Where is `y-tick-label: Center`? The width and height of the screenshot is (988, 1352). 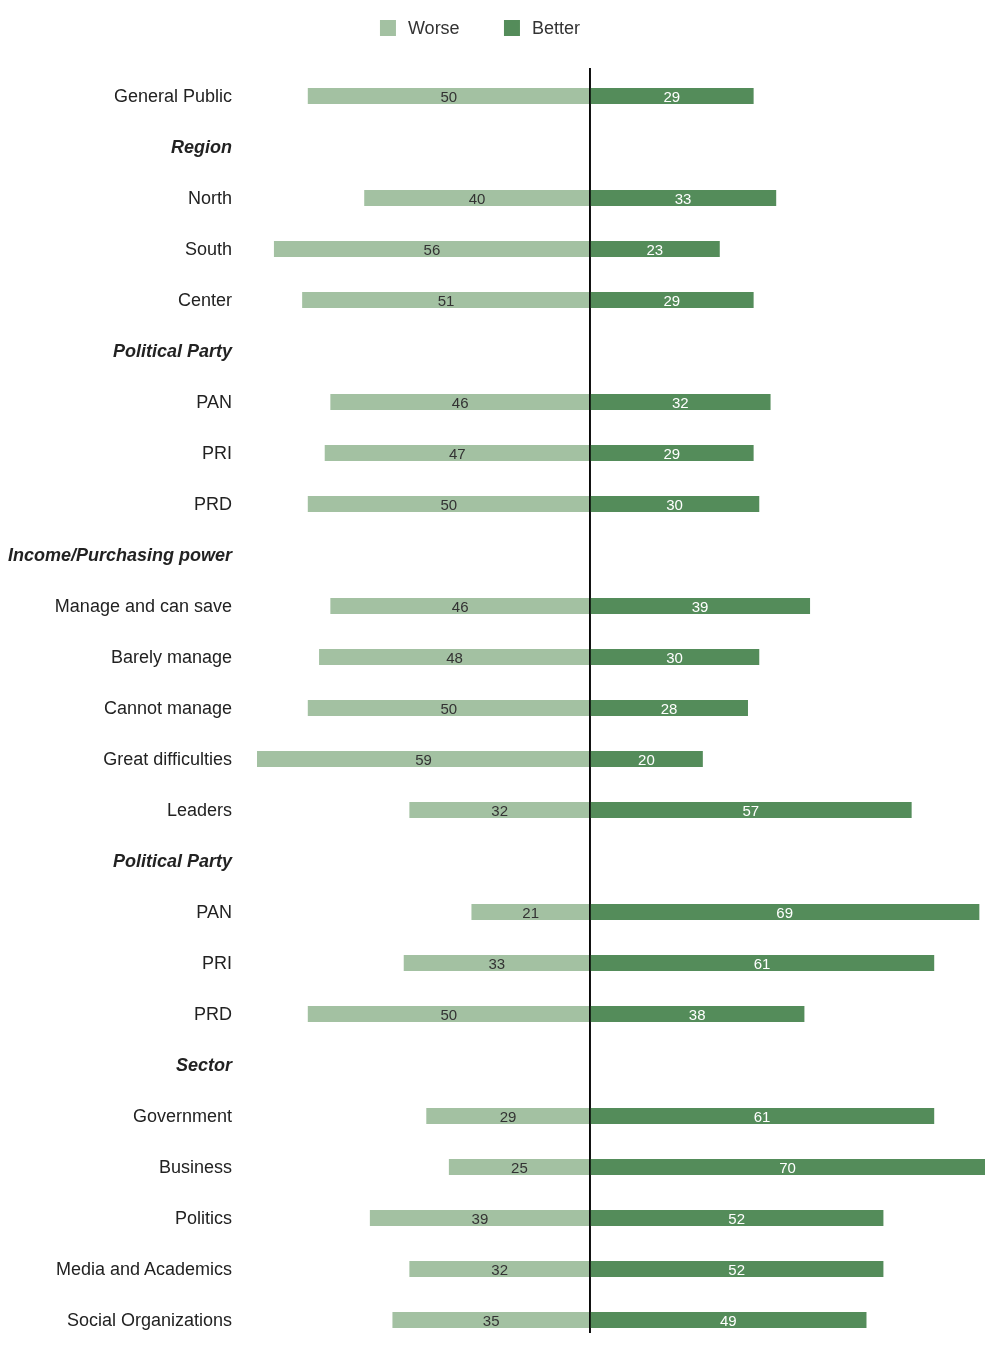
y-tick-label: Center is located at coordinates (204, 300).